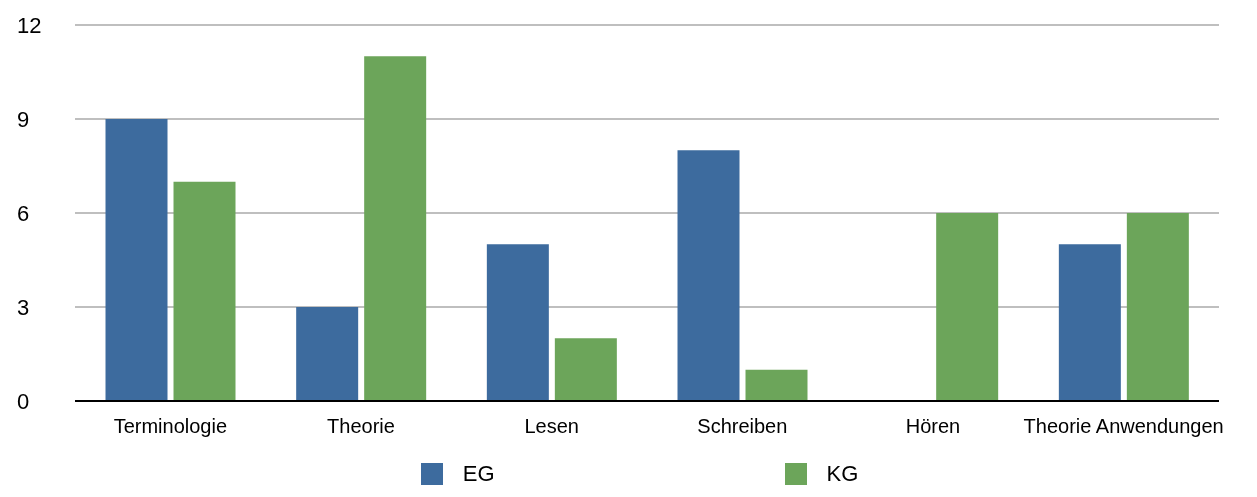  Describe the element at coordinates (551, 426) in the screenshot. I see `x-tick-label: Lesen` at that location.